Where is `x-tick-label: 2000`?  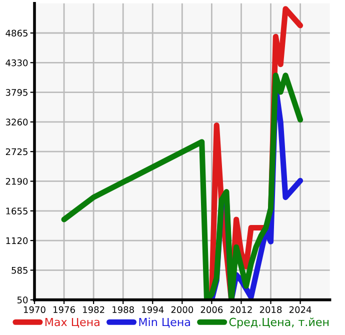
x-tick-label: 2000 is located at coordinates (182, 310).